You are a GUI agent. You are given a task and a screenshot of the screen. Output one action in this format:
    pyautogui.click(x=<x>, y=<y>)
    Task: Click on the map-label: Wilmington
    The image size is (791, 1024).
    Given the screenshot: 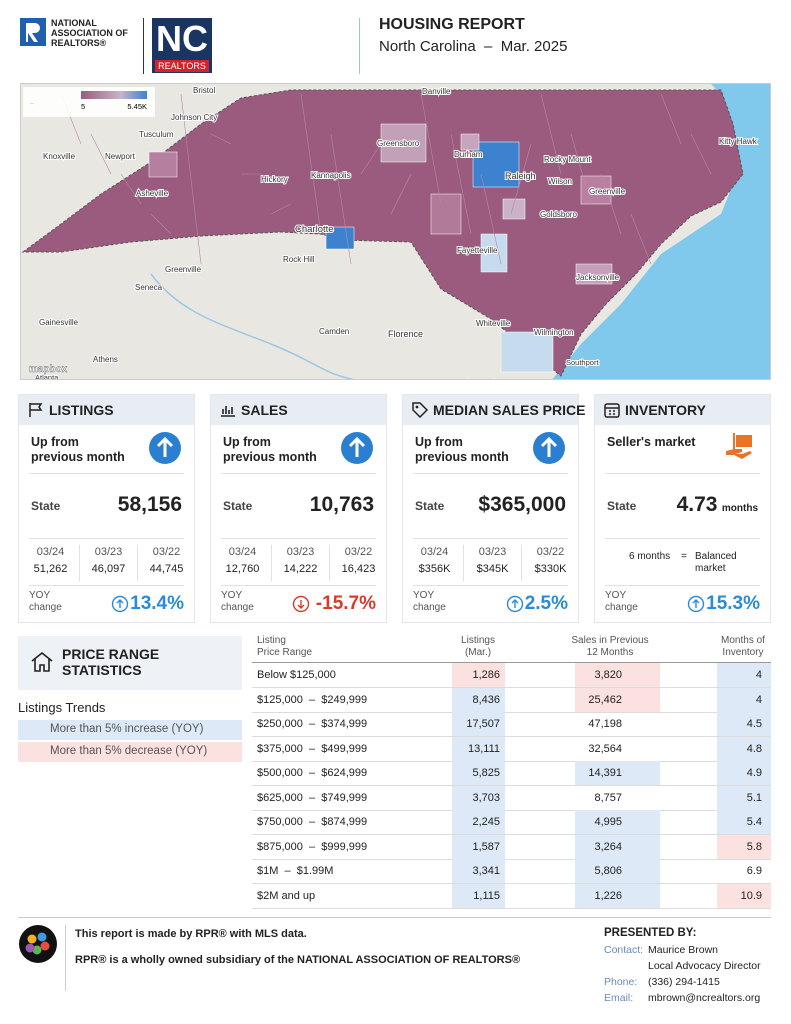 What is the action you would take?
    pyautogui.click(x=554, y=332)
    